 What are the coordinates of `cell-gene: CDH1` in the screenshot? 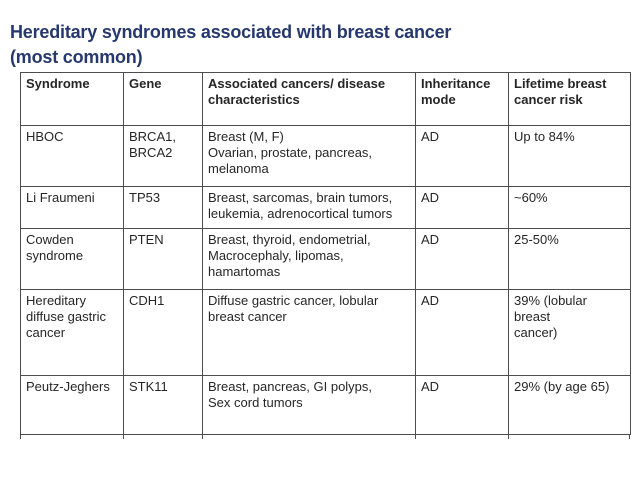 It's located at (163, 332).